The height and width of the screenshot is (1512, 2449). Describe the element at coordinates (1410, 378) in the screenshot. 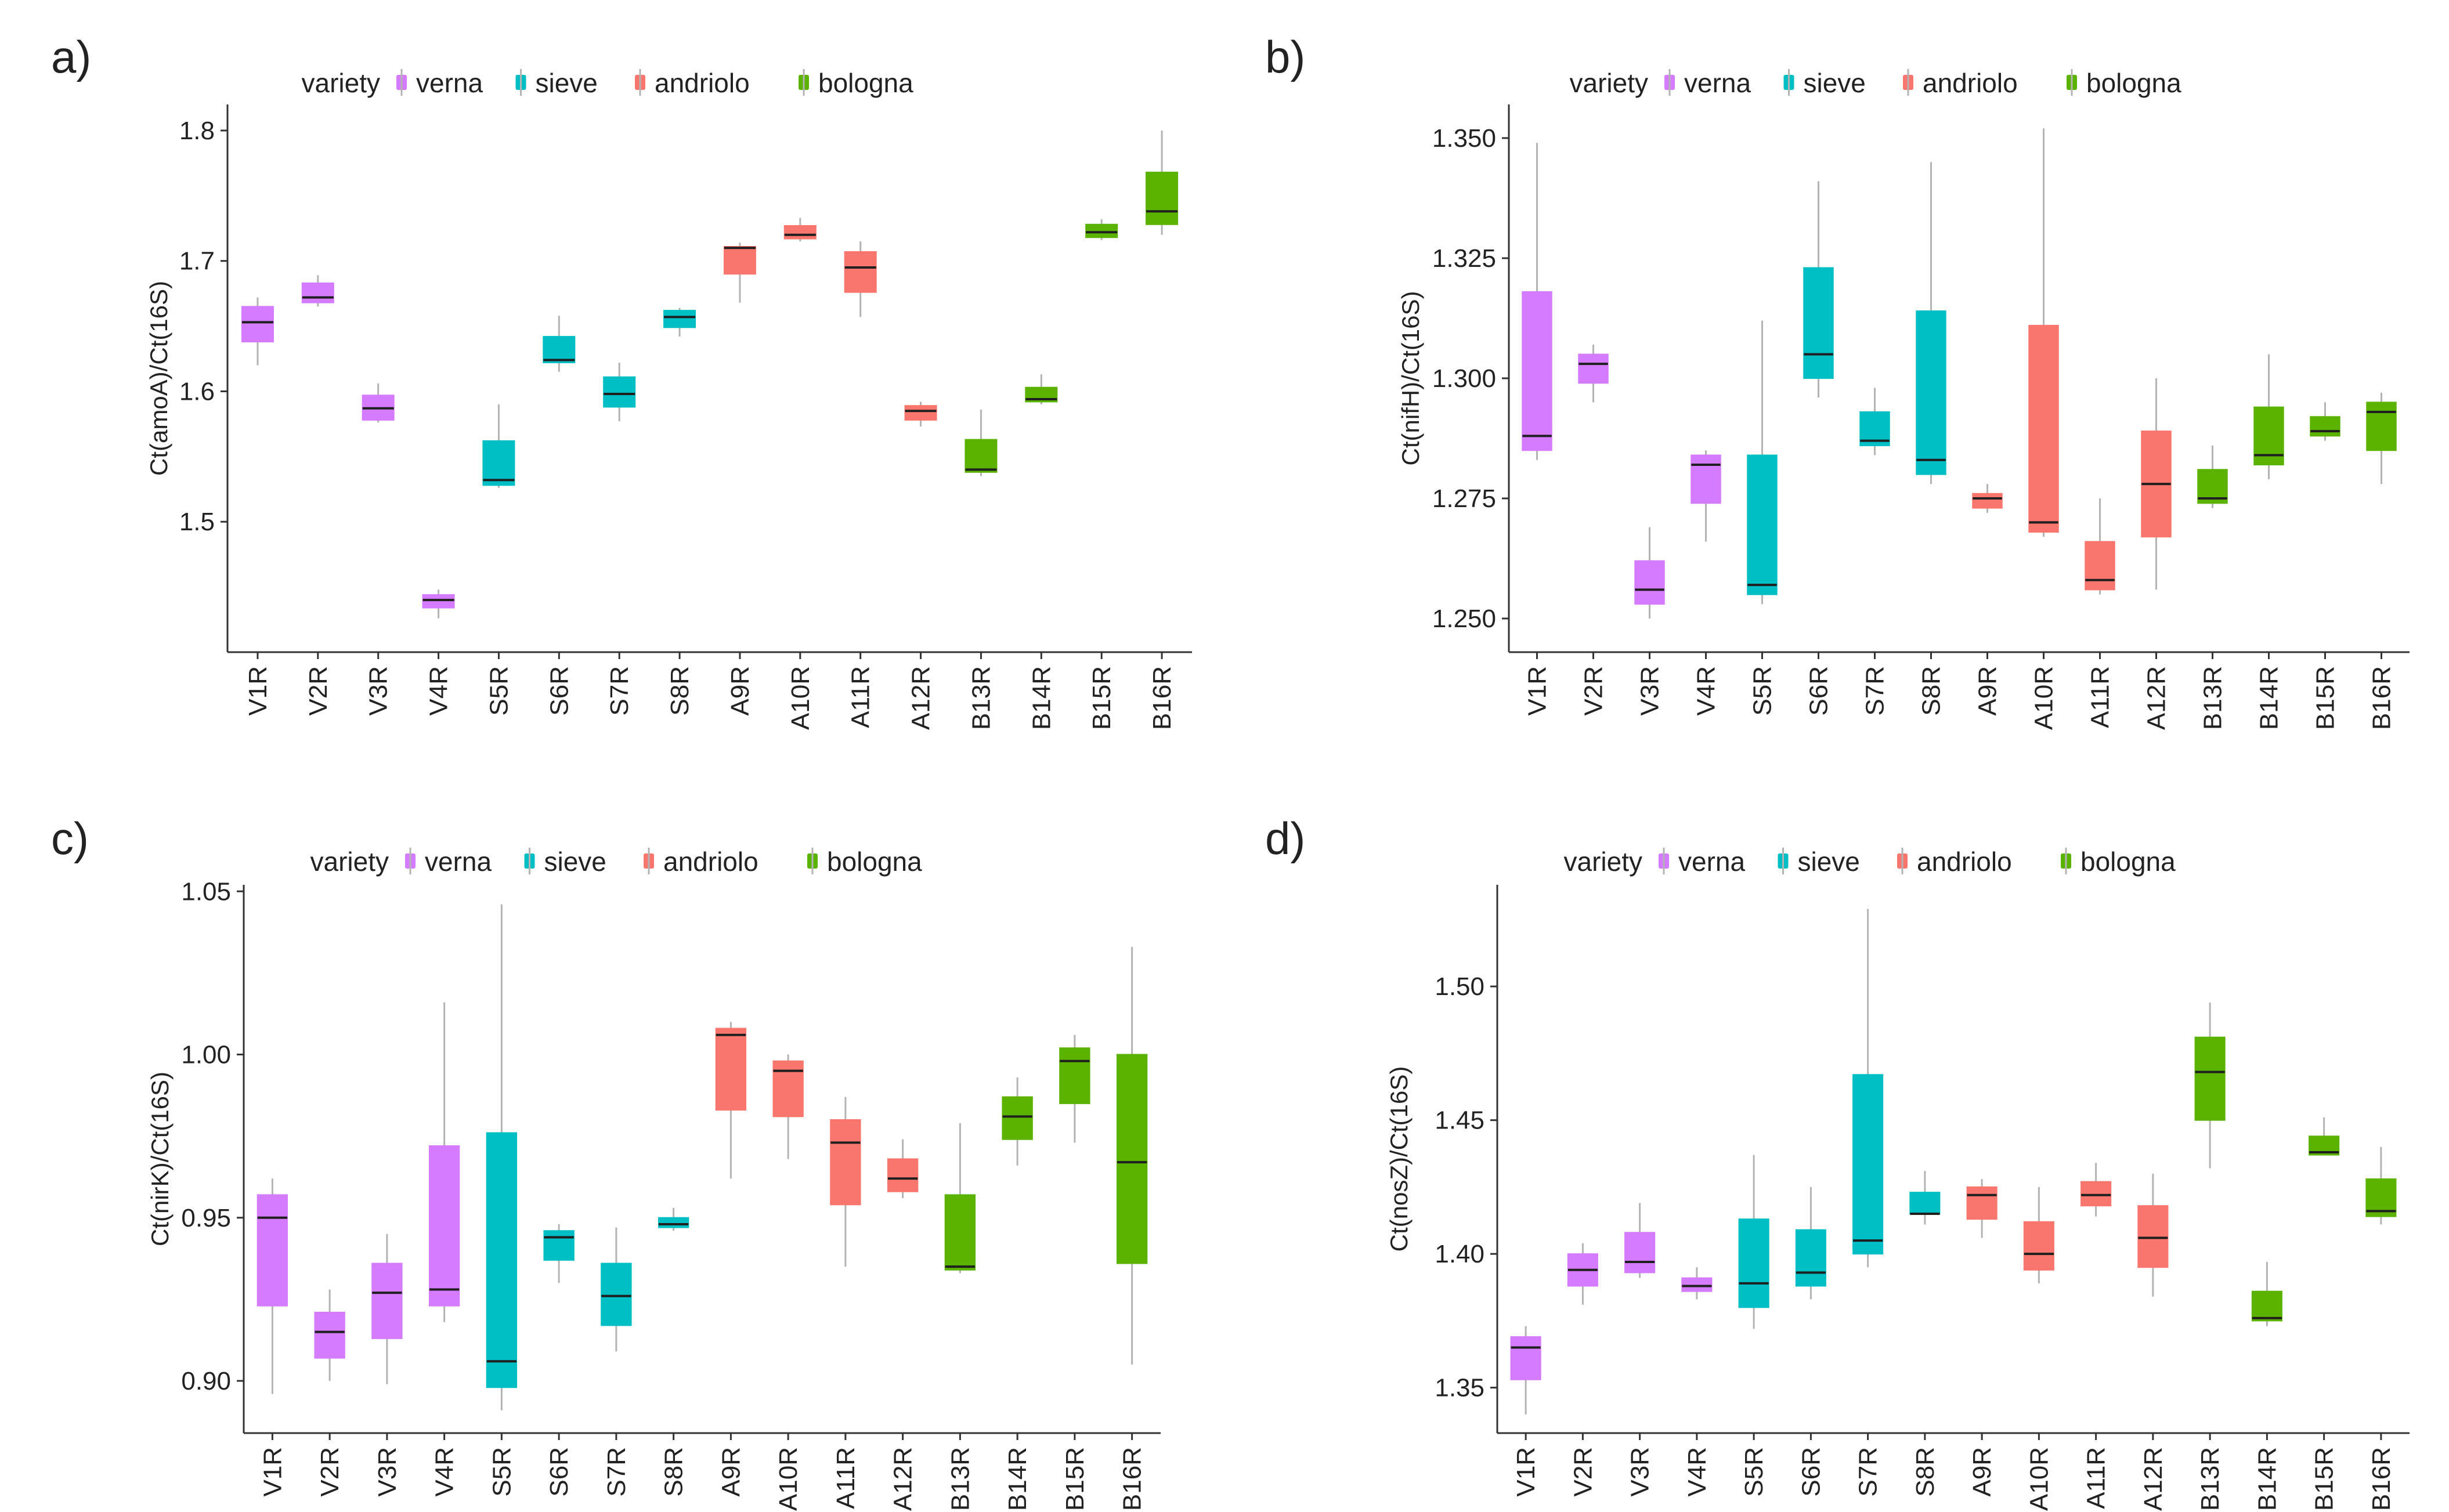

I see `y-axis-label: Ct(nifH)/Ct(16S)` at that location.